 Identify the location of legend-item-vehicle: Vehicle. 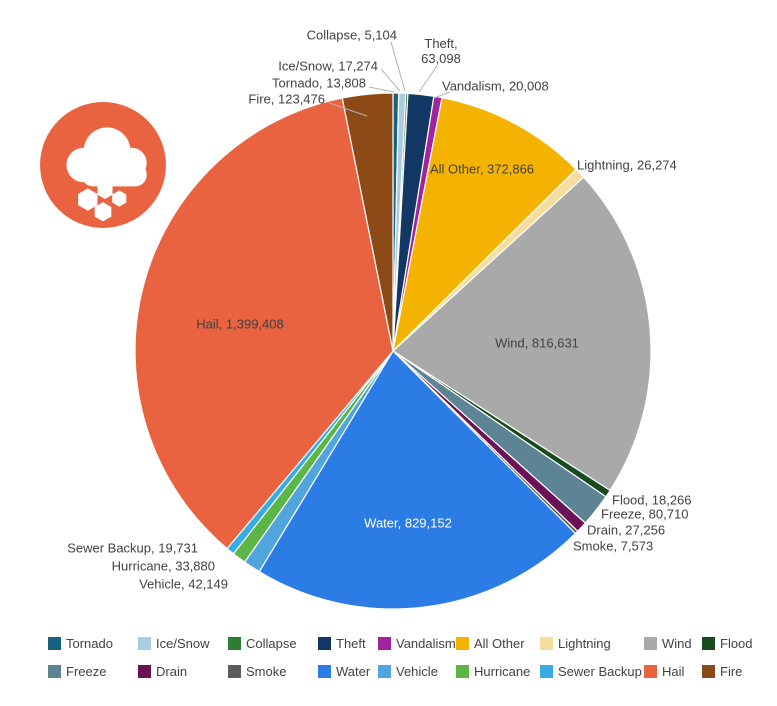
(417, 671).